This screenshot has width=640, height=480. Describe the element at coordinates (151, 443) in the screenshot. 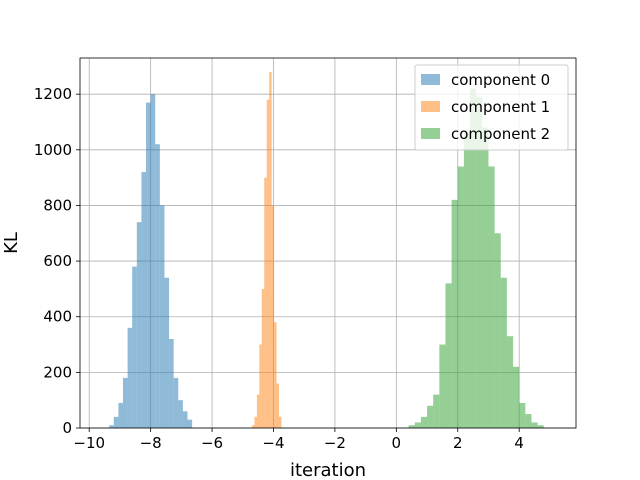

I see `x-tick-label: −8` at that location.